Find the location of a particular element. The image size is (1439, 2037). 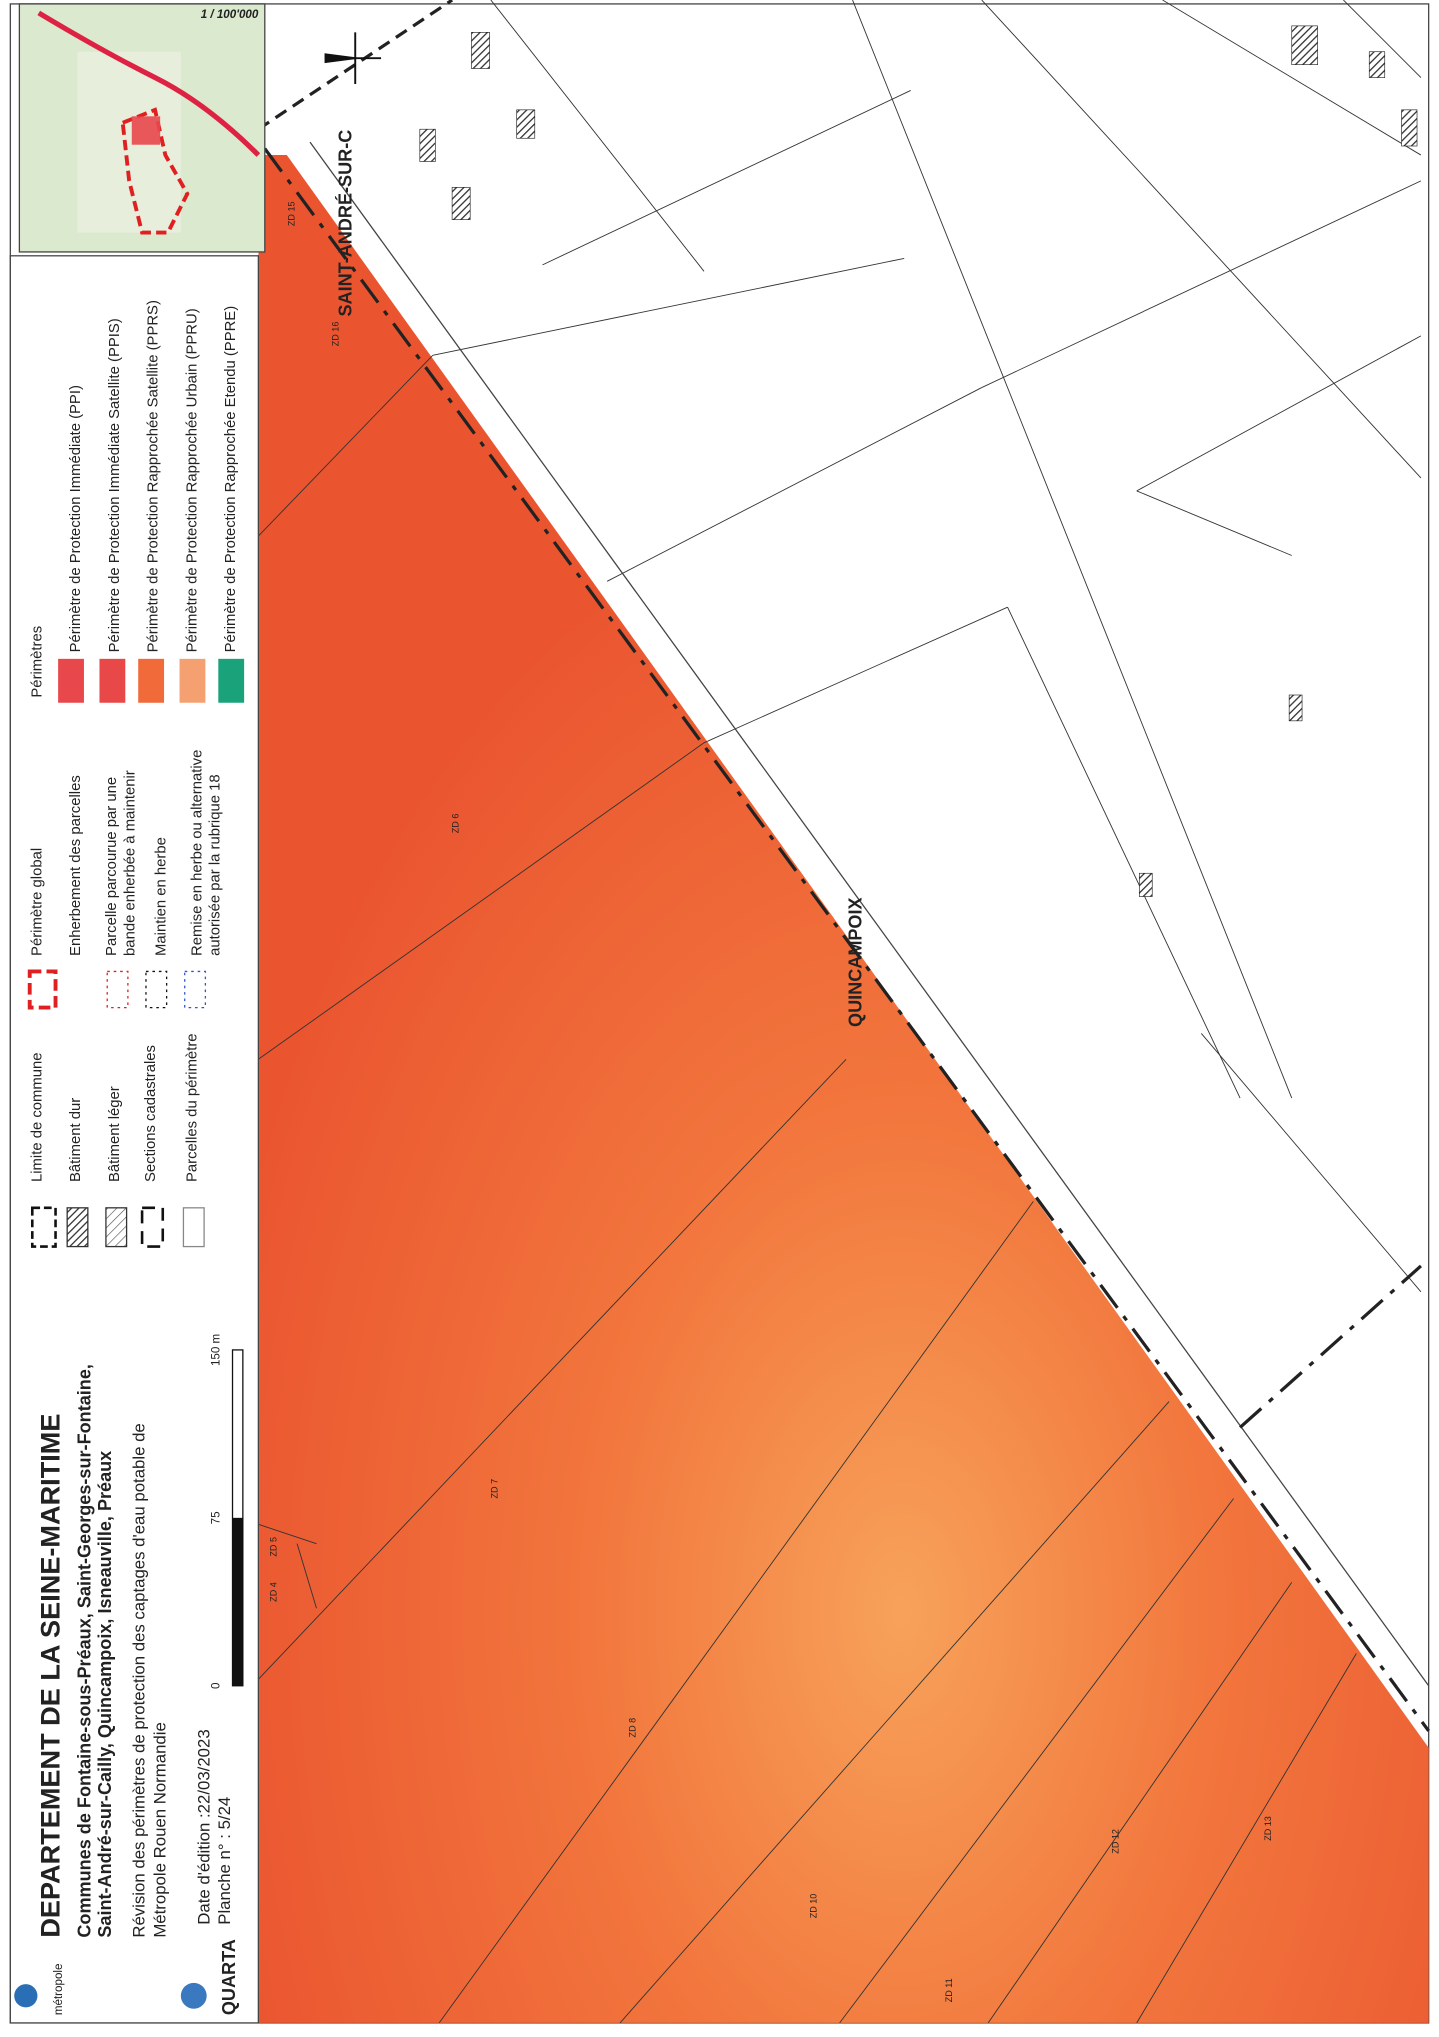

legend-entry: Bâtiment léger is located at coordinates (115, 1134).